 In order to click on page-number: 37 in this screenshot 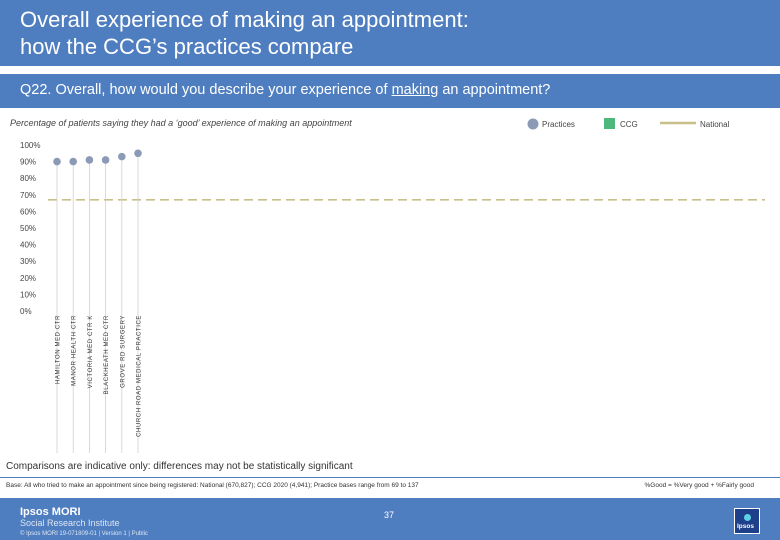, I will do `click(389, 515)`.